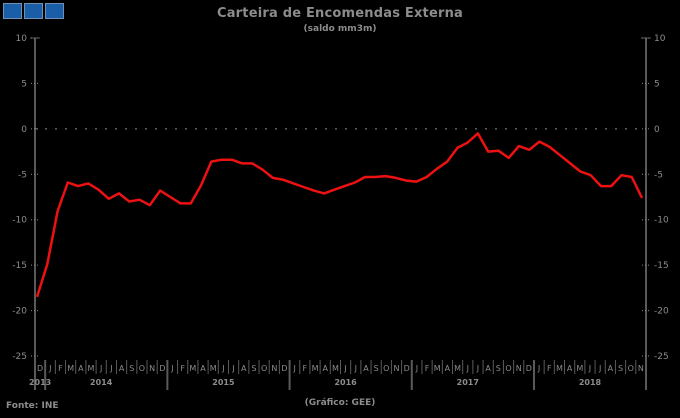 The image size is (680, 418). What do you see at coordinates (40, 382) in the screenshot?
I see `year-label: 2013` at bounding box center [40, 382].